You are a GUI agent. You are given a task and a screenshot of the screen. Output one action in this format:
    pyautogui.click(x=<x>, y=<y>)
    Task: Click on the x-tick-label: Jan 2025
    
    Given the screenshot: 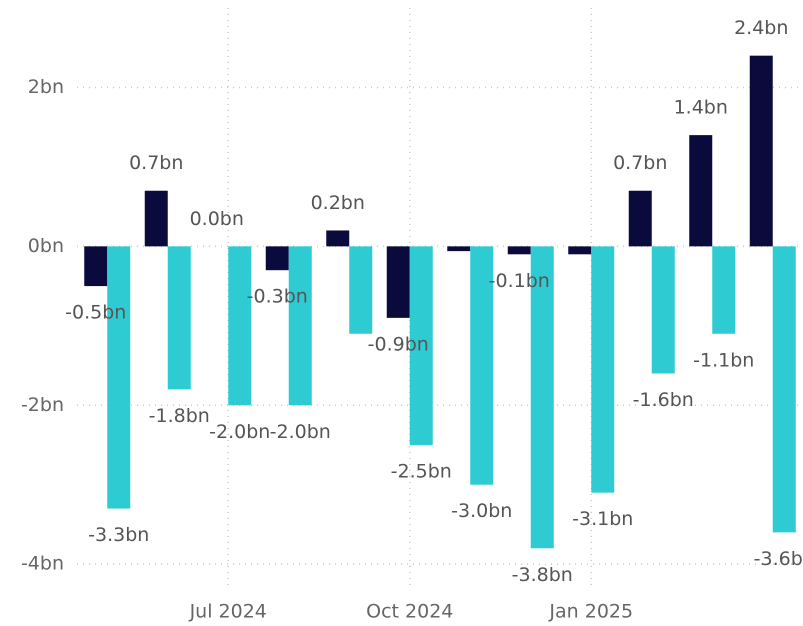 What is the action you would take?
    pyautogui.click(x=590, y=612)
    